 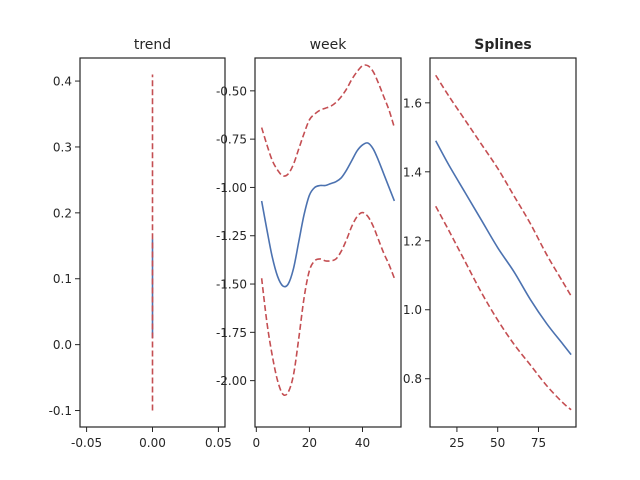 What do you see at coordinates (231, 333) in the screenshot?
I see `week-ytick-label: -1.75` at bounding box center [231, 333].